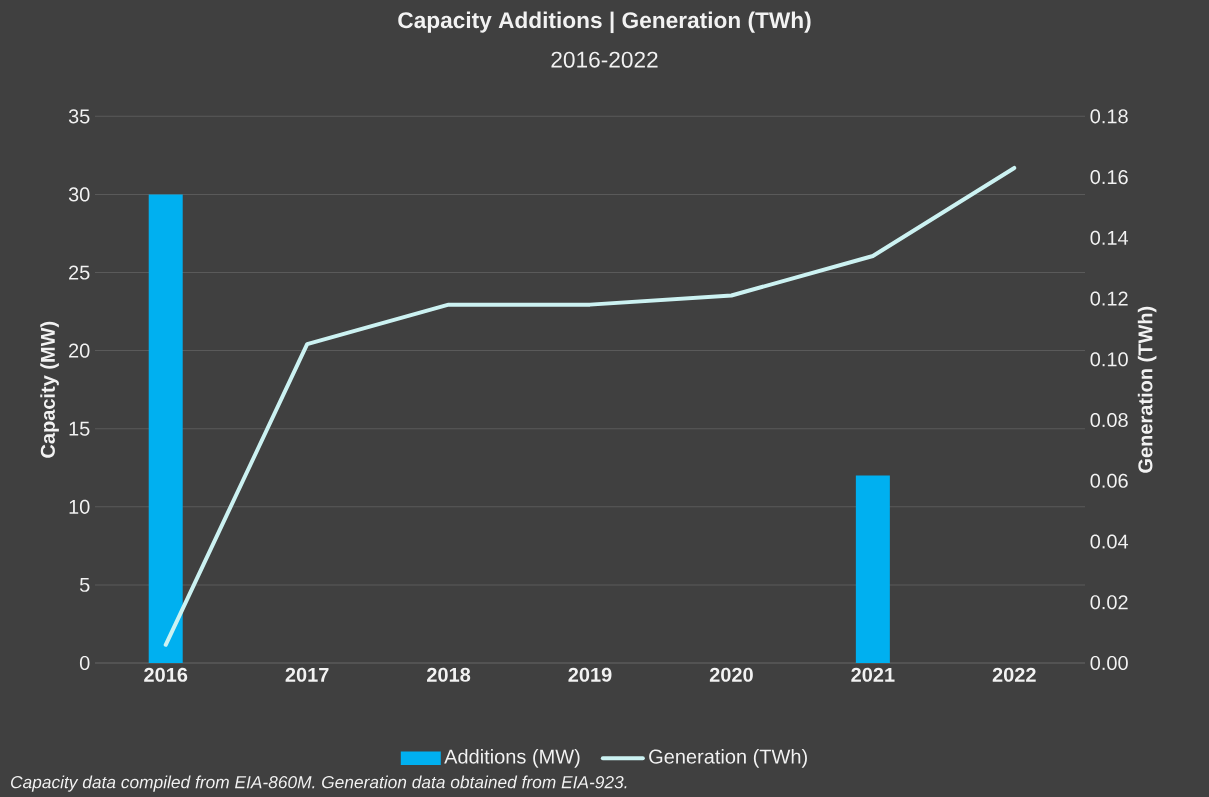 The image size is (1209, 797). Describe the element at coordinates (79, 428) in the screenshot. I see `y-tick-label: 15` at that location.